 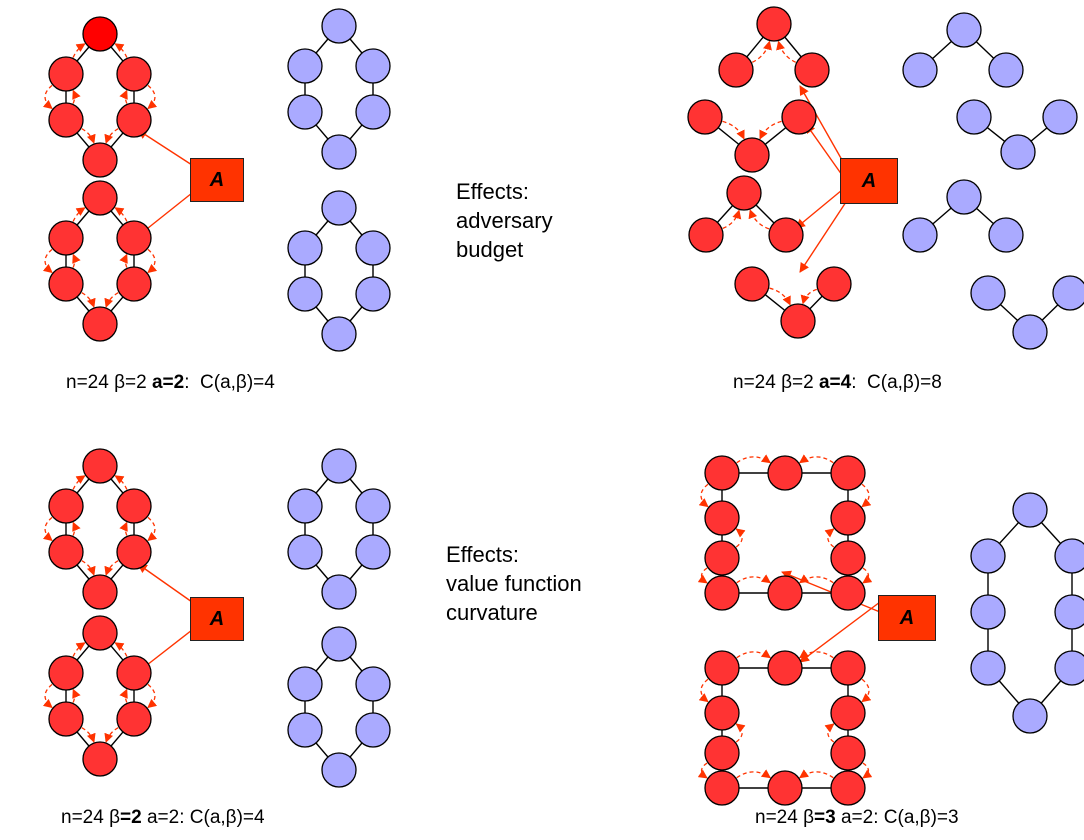 What do you see at coordinates (490, 249) in the screenshot?
I see `effects-line: budget` at bounding box center [490, 249].